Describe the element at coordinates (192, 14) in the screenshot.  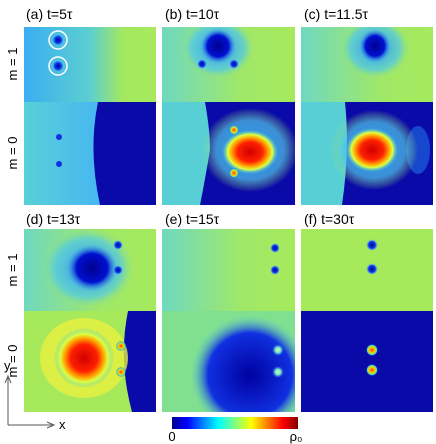
I see `panel-label: (b) t=10τ` at that location.